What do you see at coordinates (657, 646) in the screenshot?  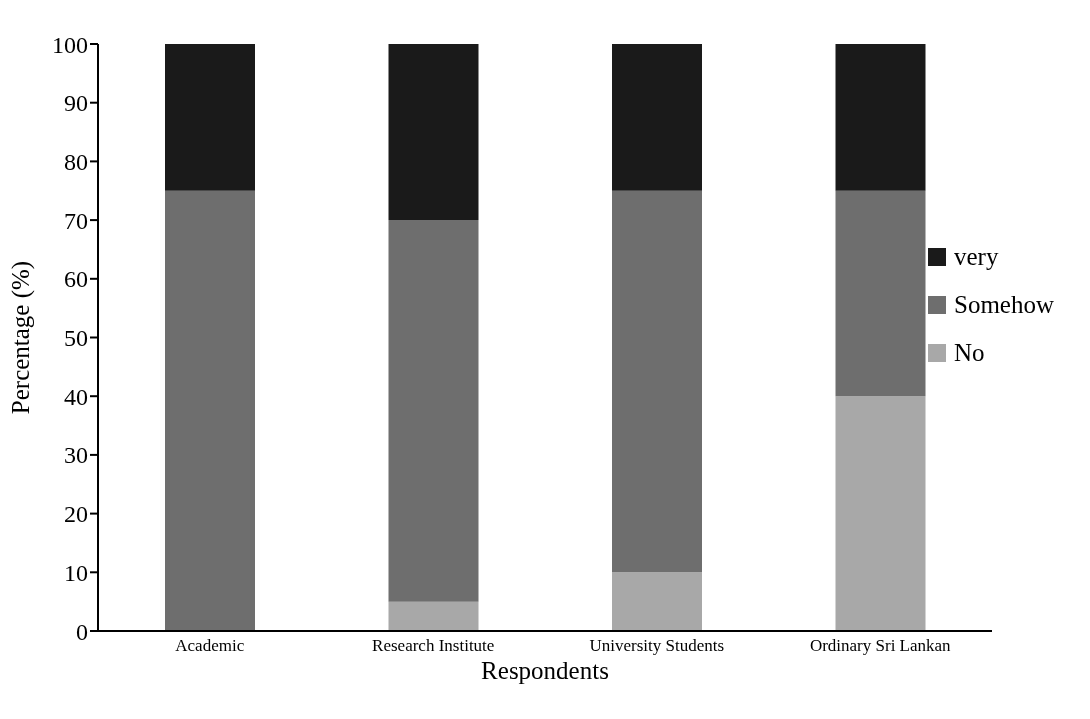 I see `x-tick-label: University Students` at bounding box center [657, 646].